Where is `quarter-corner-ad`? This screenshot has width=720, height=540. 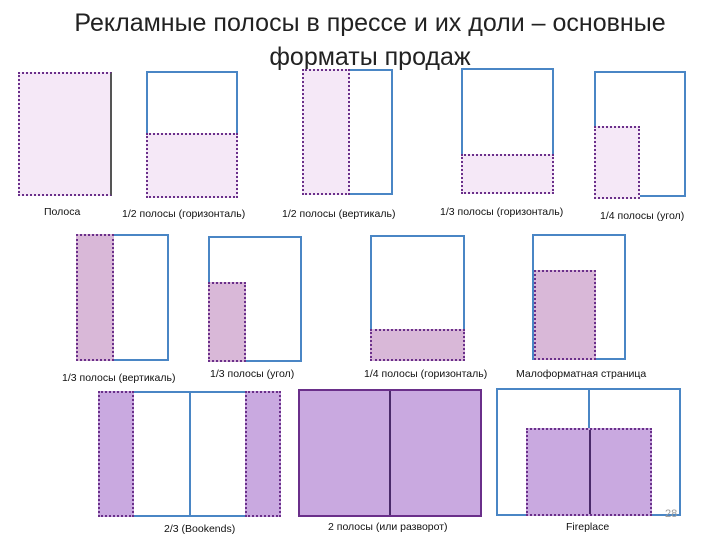
quarter-corner-ad is located at coordinates (617, 162).